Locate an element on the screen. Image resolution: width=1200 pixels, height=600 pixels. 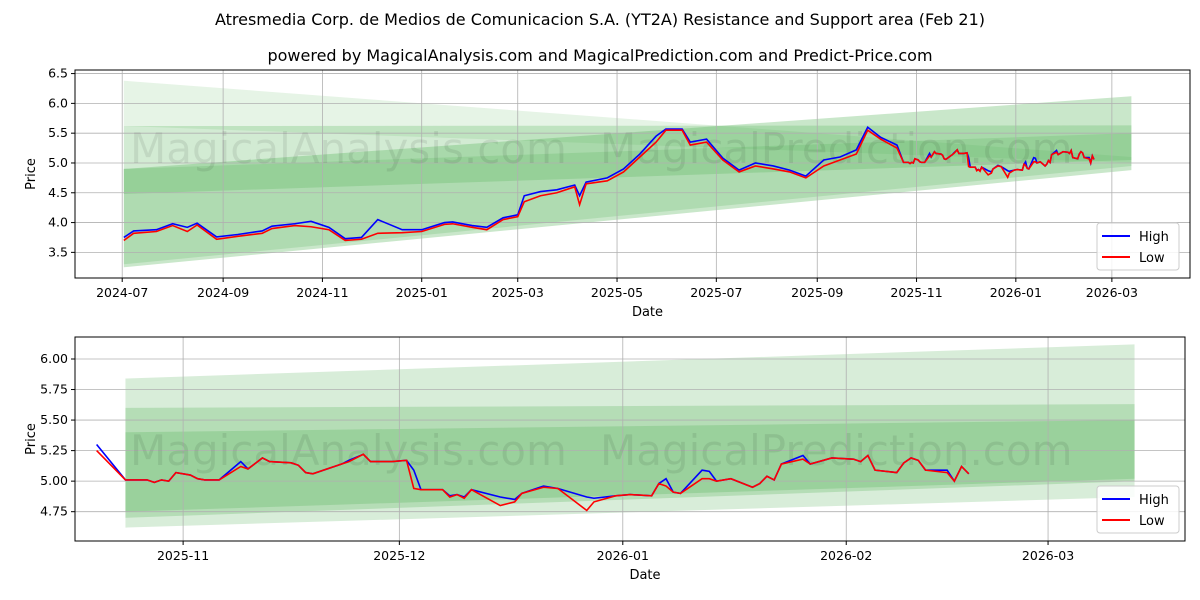
y-tick-label: 5.25 is located at coordinates (54, 450).